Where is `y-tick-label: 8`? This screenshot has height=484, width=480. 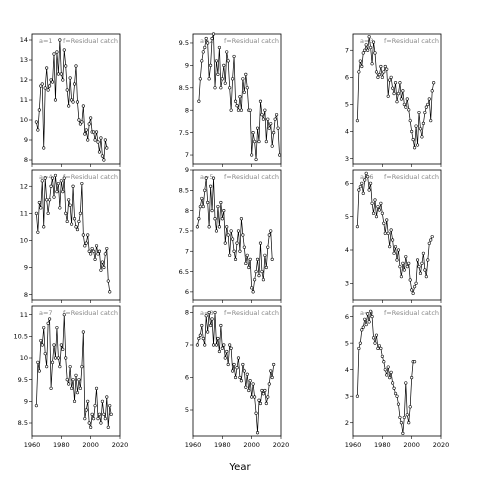 y-tick-label: 8 is located at coordinates (187, 110).